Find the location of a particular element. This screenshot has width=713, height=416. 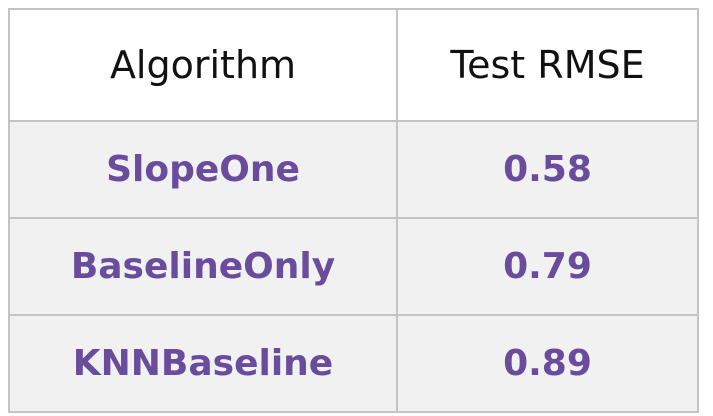

header-test-rmse: Test RMSE is located at coordinates (547, 65).